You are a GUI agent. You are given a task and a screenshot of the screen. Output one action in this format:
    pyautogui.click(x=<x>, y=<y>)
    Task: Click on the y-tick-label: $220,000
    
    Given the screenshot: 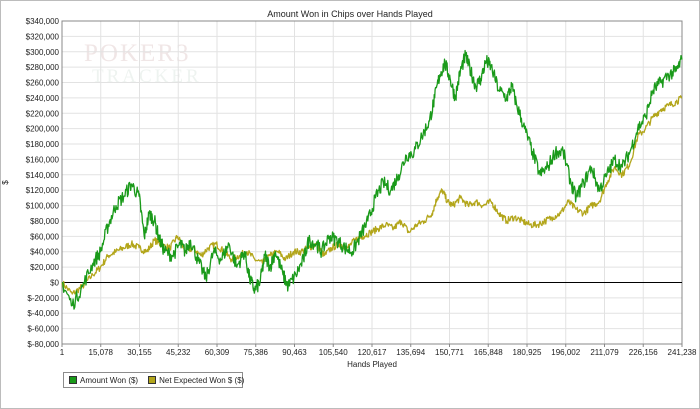 What is the action you would take?
    pyautogui.click(x=43, y=113)
    